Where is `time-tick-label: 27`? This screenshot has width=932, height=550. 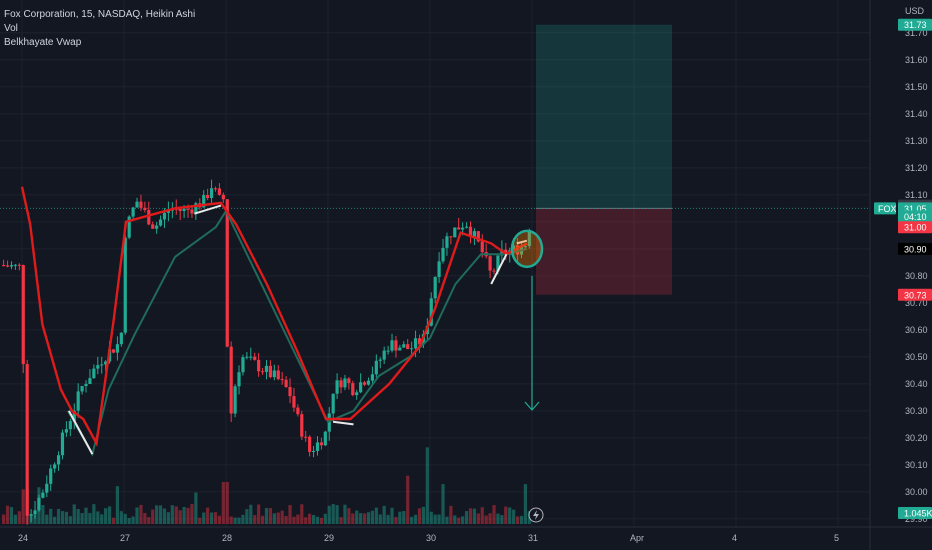 time-tick-label: 27 is located at coordinates (125, 538).